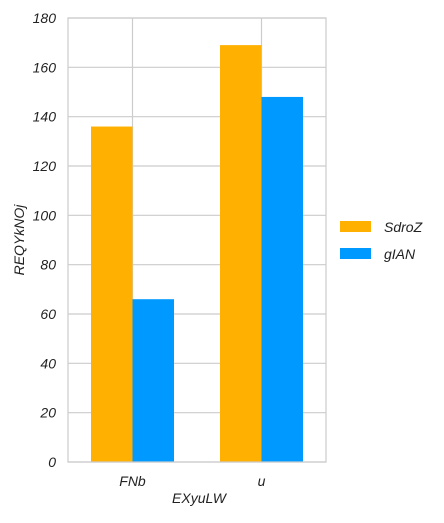  I want to click on legend-swatch-gIAN, so click(355, 253).